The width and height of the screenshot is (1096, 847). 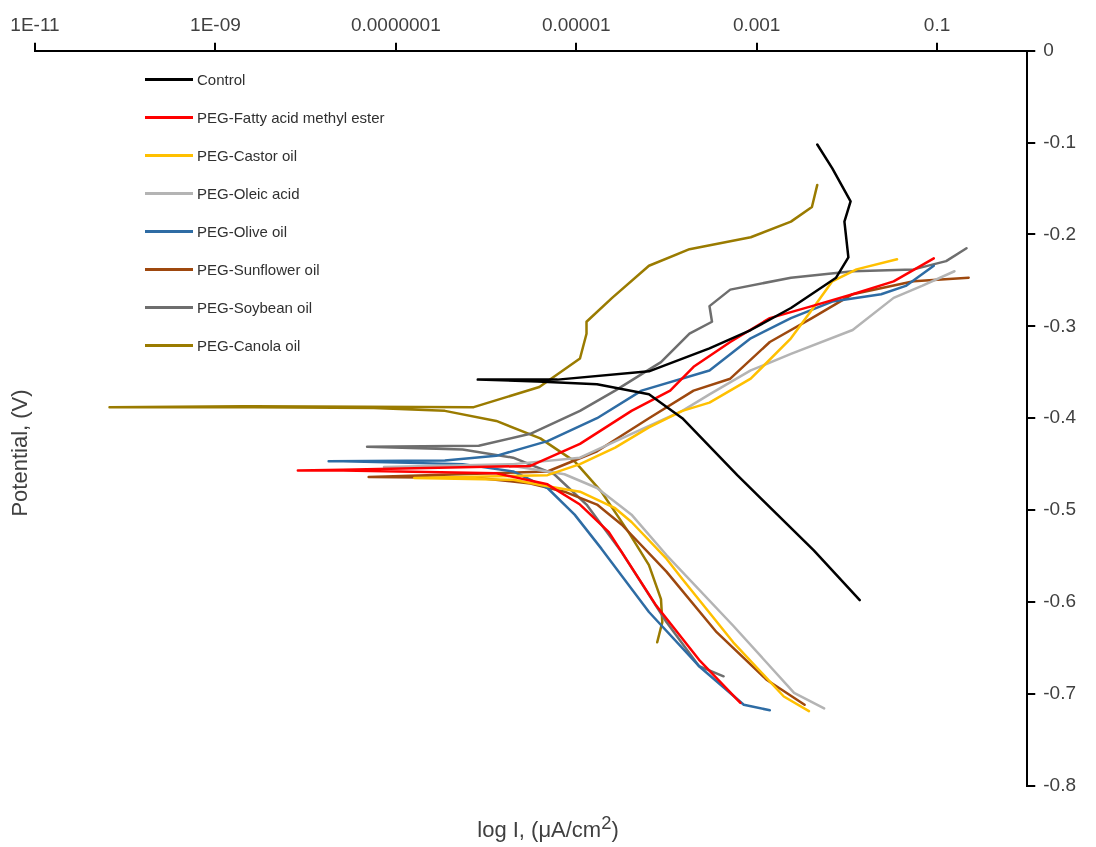 What do you see at coordinates (215, 24) in the screenshot?
I see `x-tick-label: 1E-09` at bounding box center [215, 24].